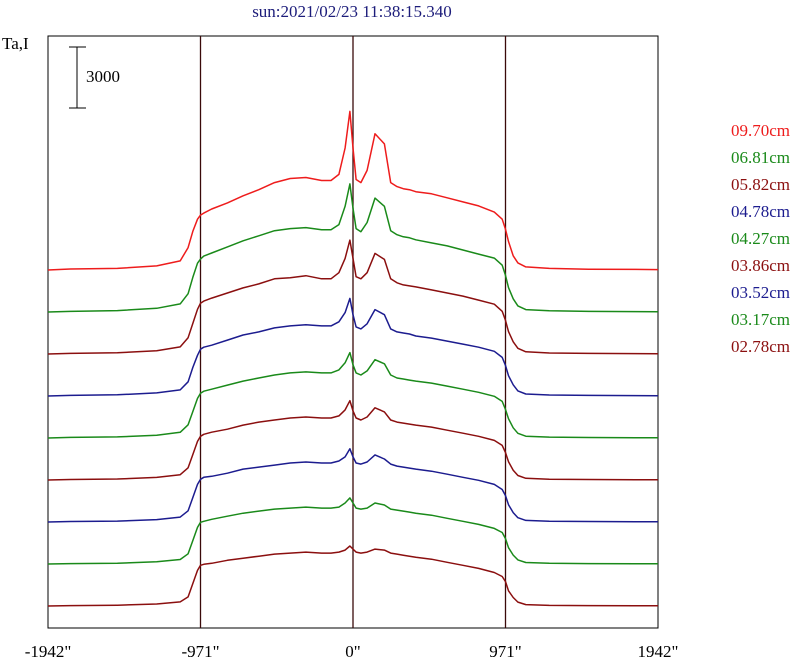 The width and height of the screenshot is (807, 662). I want to click on legend-entry: 04.78cm, so click(760, 211).